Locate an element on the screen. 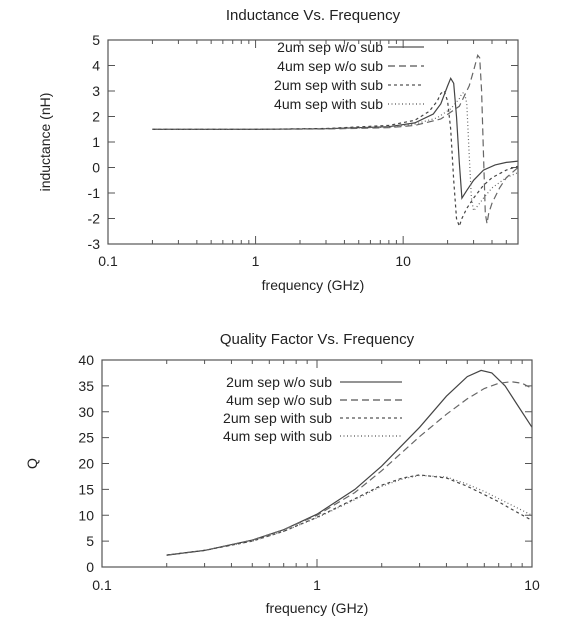 This screenshot has width=564, height=621. y-tick-label: -1 is located at coordinates (94, 193).